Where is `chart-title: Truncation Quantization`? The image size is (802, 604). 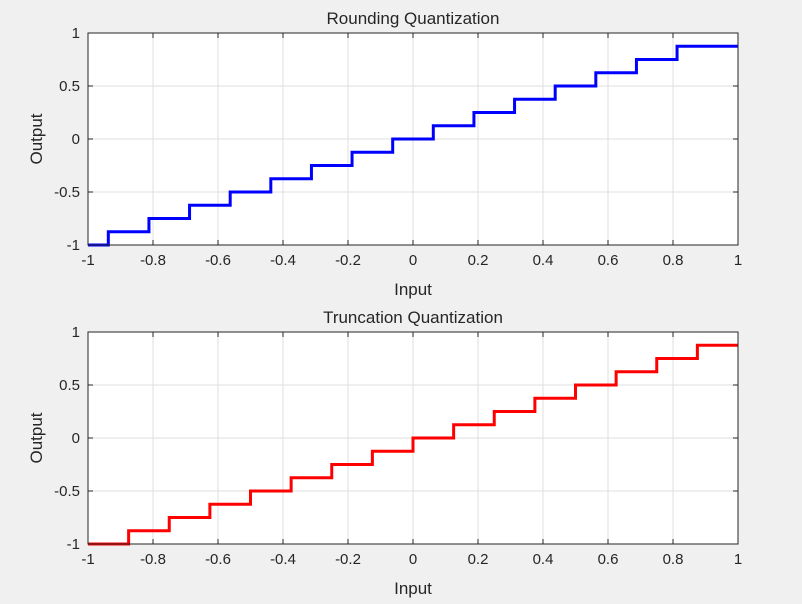
chart-title: Truncation Quantization is located at coordinates (413, 317).